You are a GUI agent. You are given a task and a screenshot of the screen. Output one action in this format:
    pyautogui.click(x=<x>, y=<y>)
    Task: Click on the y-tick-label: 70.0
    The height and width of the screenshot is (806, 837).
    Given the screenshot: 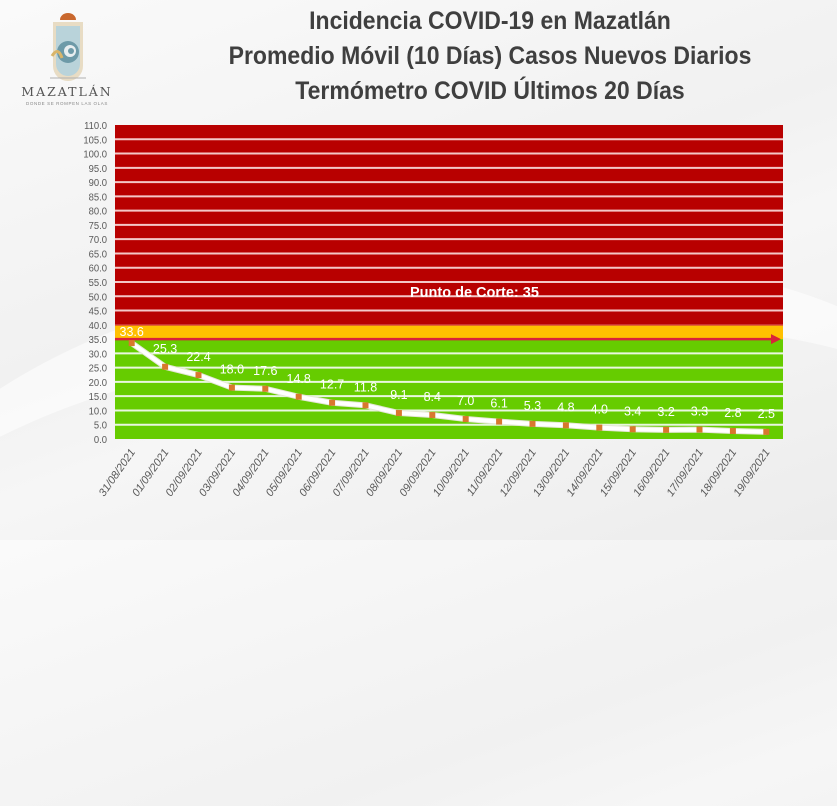 What is the action you would take?
    pyautogui.click(x=98, y=241)
    